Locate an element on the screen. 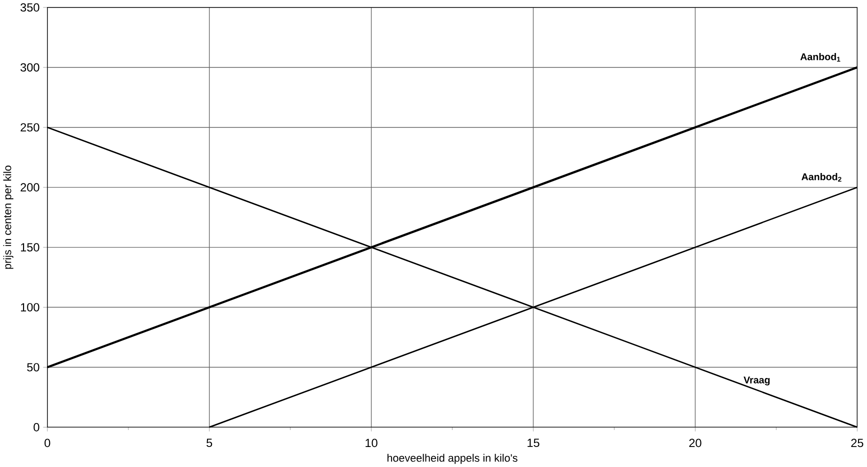 The width and height of the screenshot is (867, 467). y-tick-label: 350 is located at coordinates (30, 7).